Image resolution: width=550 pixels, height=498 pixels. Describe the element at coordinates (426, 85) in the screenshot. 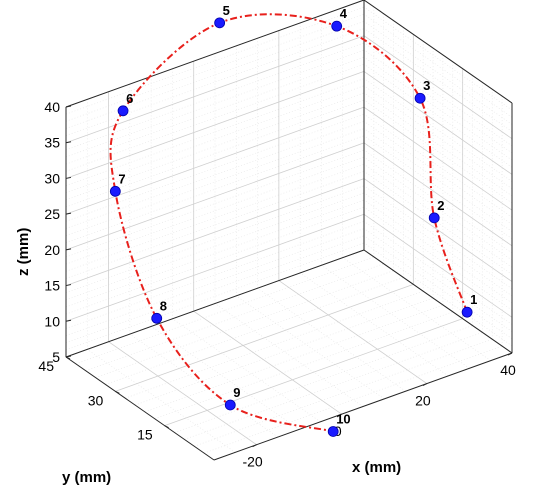

I see `point-label-3: 3` at that location.